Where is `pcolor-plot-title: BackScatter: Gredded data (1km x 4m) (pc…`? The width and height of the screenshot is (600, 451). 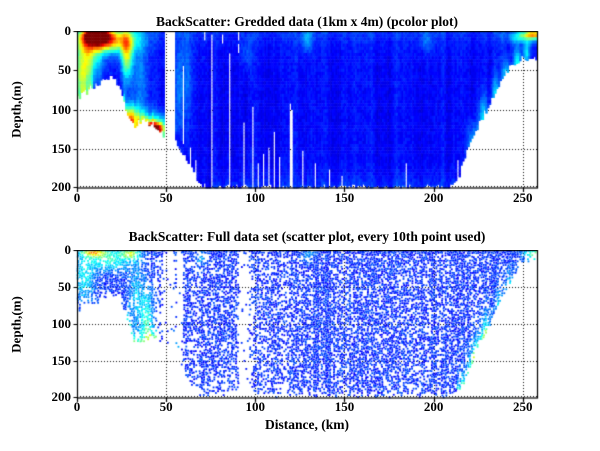 pcolor-plot-title: BackScatter: Gredded data (1km x 4m) (pc… is located at coordinates (307, 21).